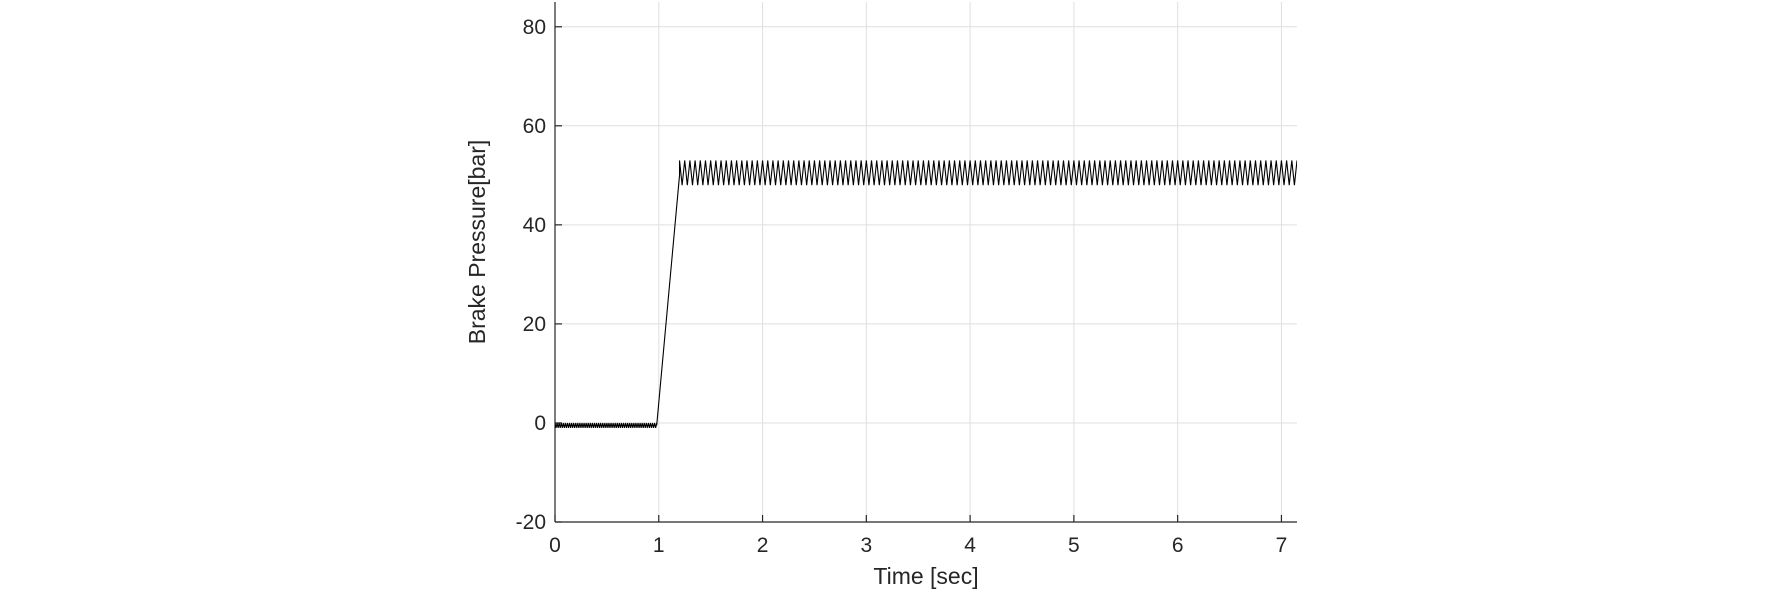 This screenshot has width=1772, height=592. What do you see at coordinates (540, 423) in the screenshot?
I see `y-tick-label: 0` at bounding box center [540, 423].